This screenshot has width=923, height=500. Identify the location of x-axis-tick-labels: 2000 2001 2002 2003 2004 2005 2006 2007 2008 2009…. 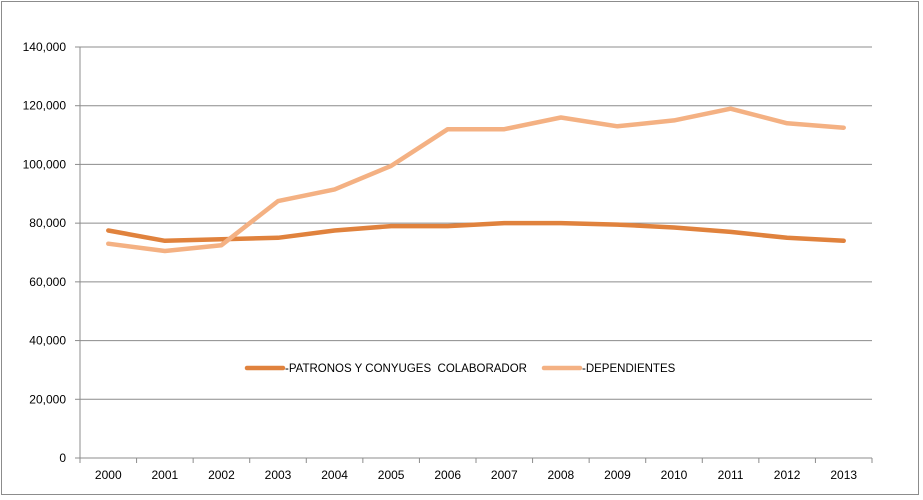
(476, 475).